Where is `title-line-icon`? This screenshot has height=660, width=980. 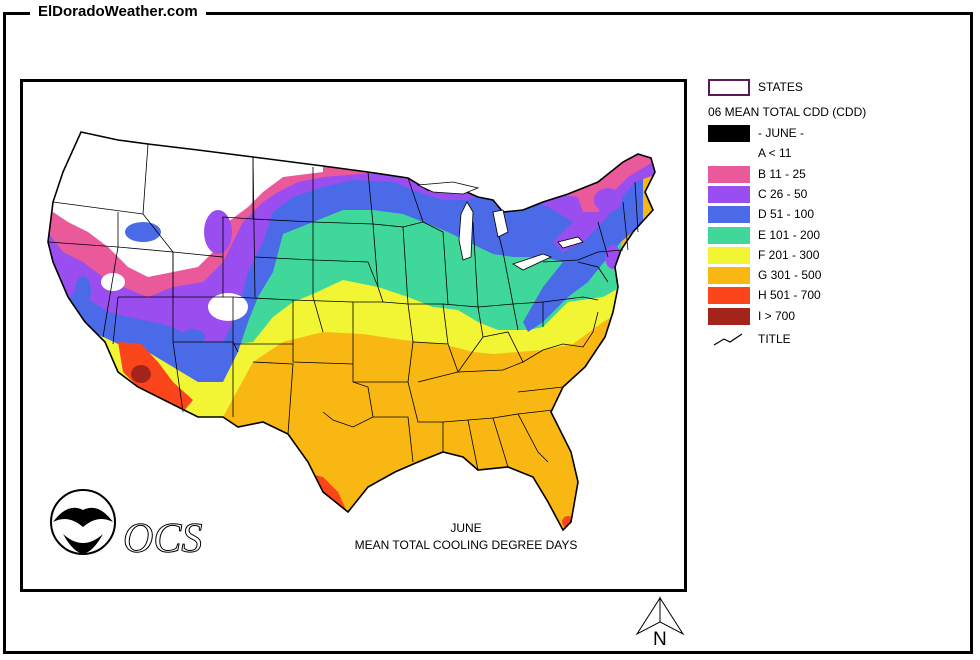 title-line-icon is located at coordinates (728, 339).